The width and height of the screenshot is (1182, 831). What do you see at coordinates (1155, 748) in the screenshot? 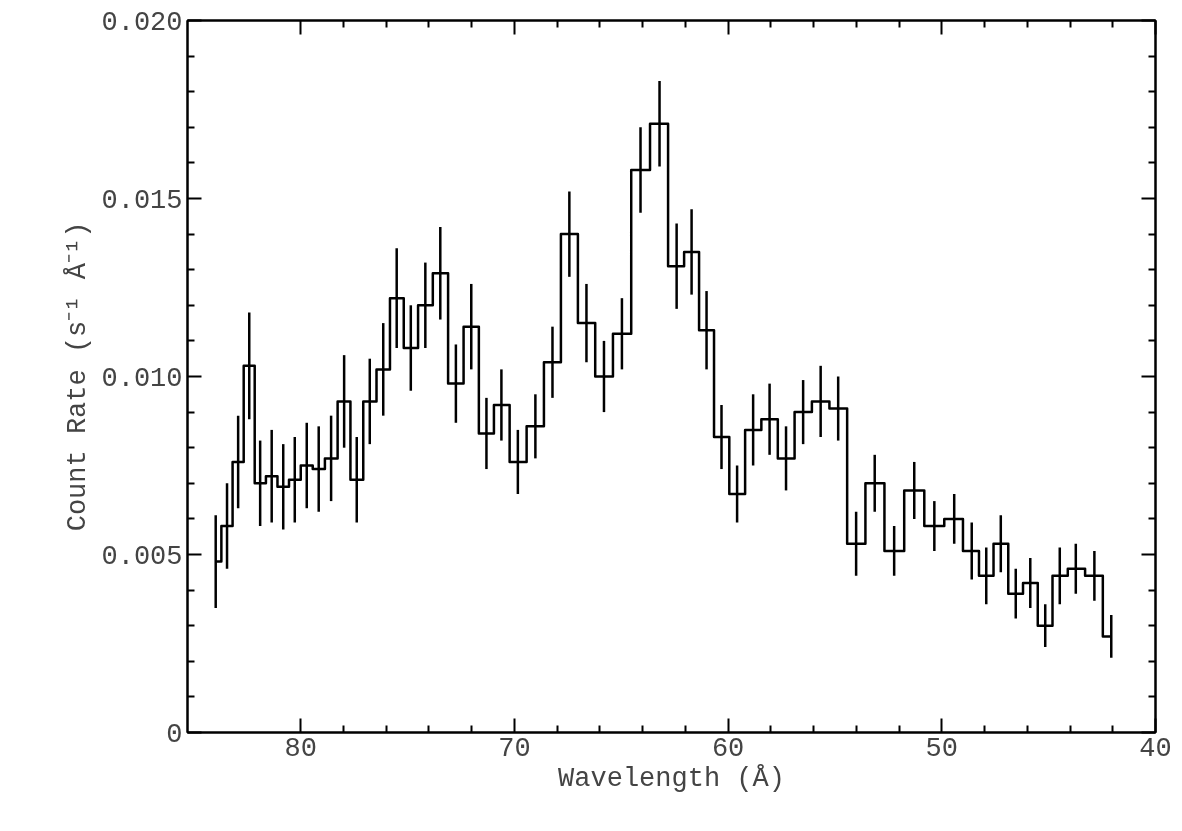
I see `x-tick-label: 40` at bounding box center [1155, 748].